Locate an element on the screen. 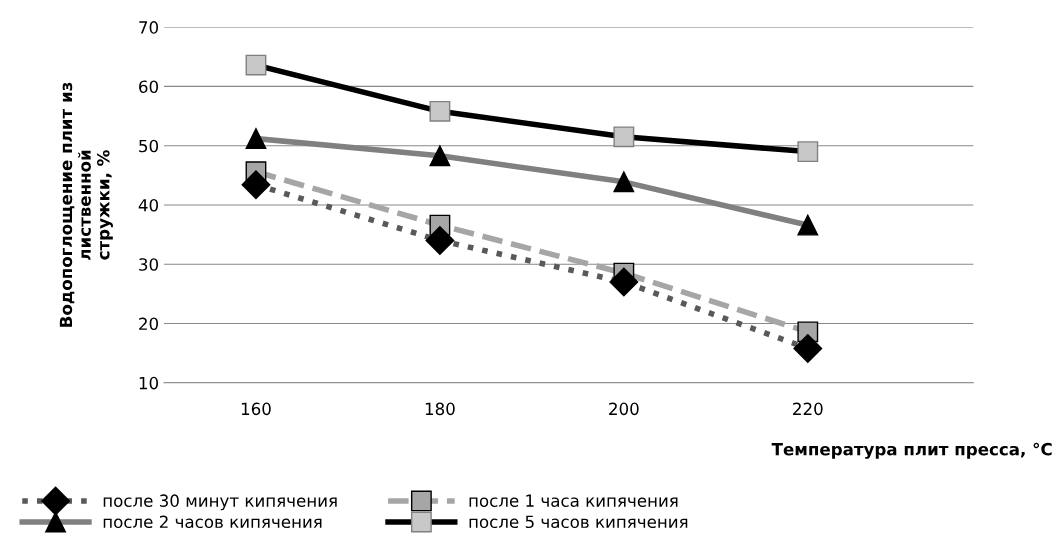 The width and height of the screenshot is (1058, 543). x-tick-label: 180 is located at coordinates (440, 409).